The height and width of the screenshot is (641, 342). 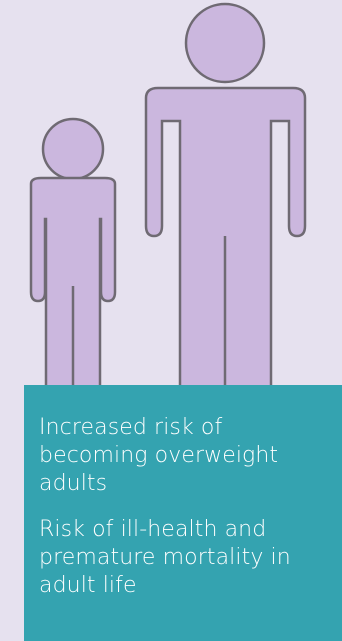 I want to click on child-person-icon, so click(x=73, y=255).